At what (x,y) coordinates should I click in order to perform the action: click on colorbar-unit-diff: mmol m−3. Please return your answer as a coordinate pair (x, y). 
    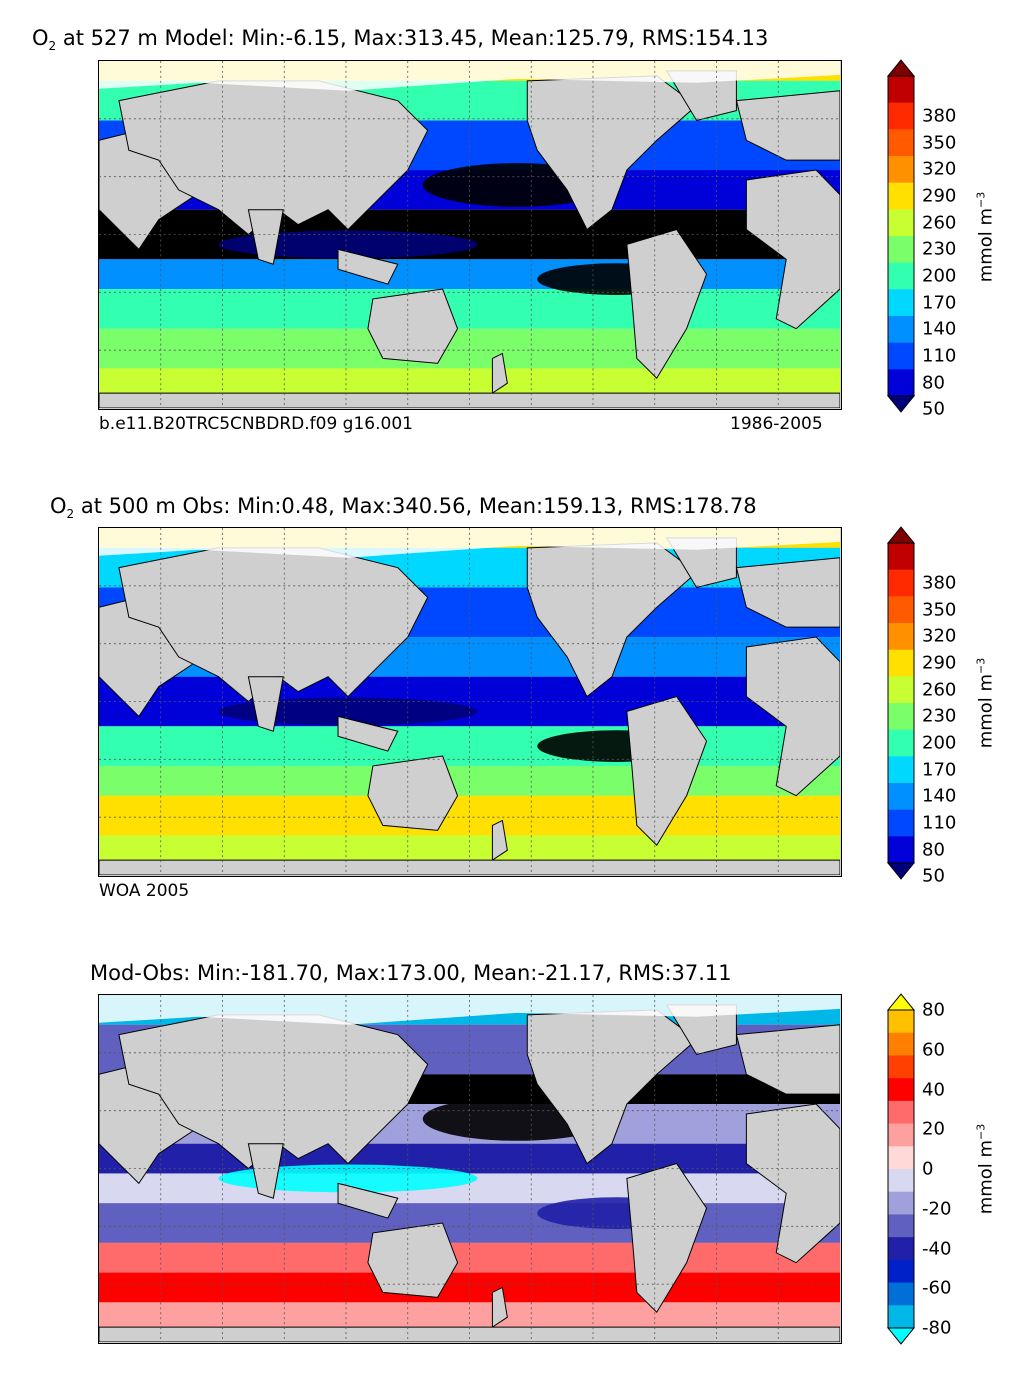
    Looking at the image, I should click on (985, 1169).